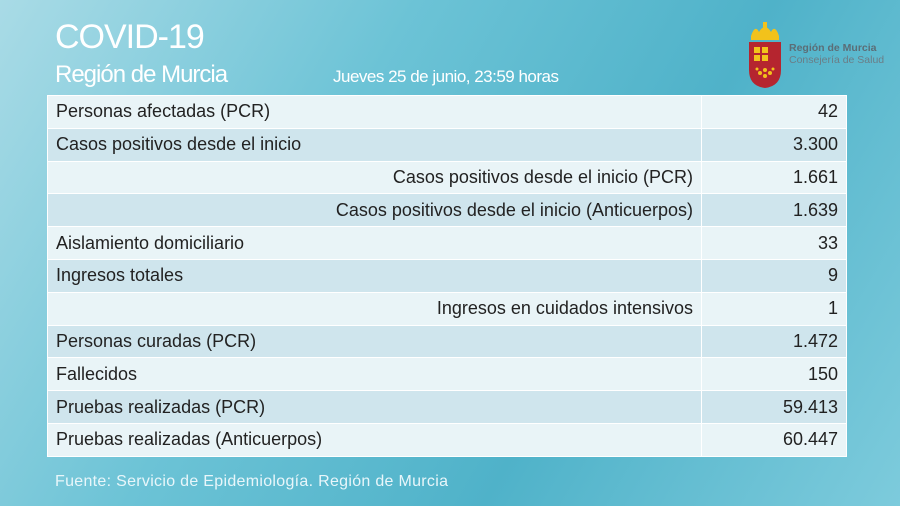  What do you see at coordinates (446, 76) in the screenshot?
I see `report-date: Jueves 25 de junio, 23:59 horas` at bounding box center [446, 76].